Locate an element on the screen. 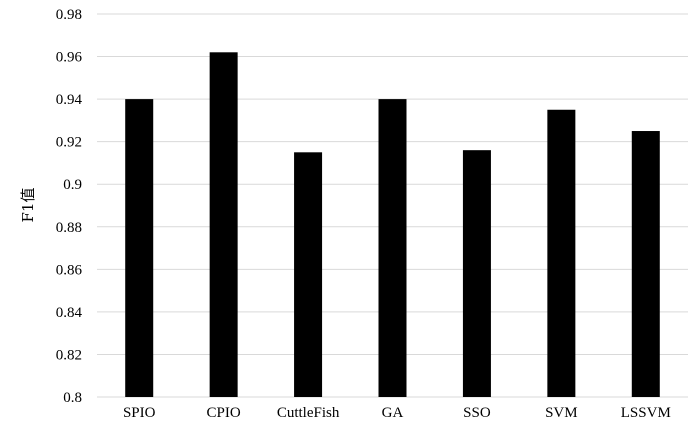 The image size is (693, 424). y-axis-label: F1值 is located at coordinates (28, 205).